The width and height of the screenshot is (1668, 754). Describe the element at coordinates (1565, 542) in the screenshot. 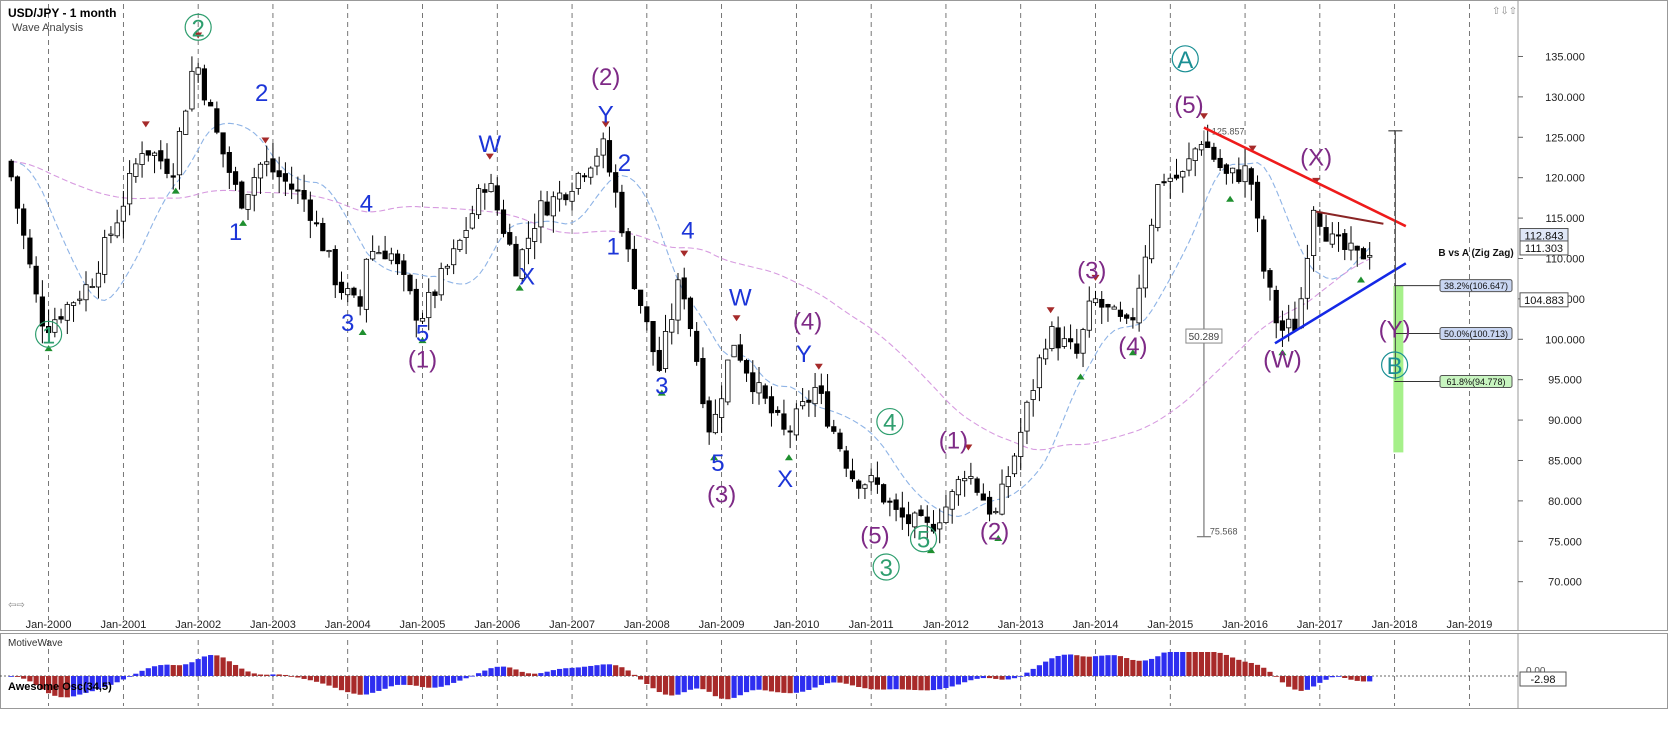

I see `y-tick-label: 75.000` at that location.